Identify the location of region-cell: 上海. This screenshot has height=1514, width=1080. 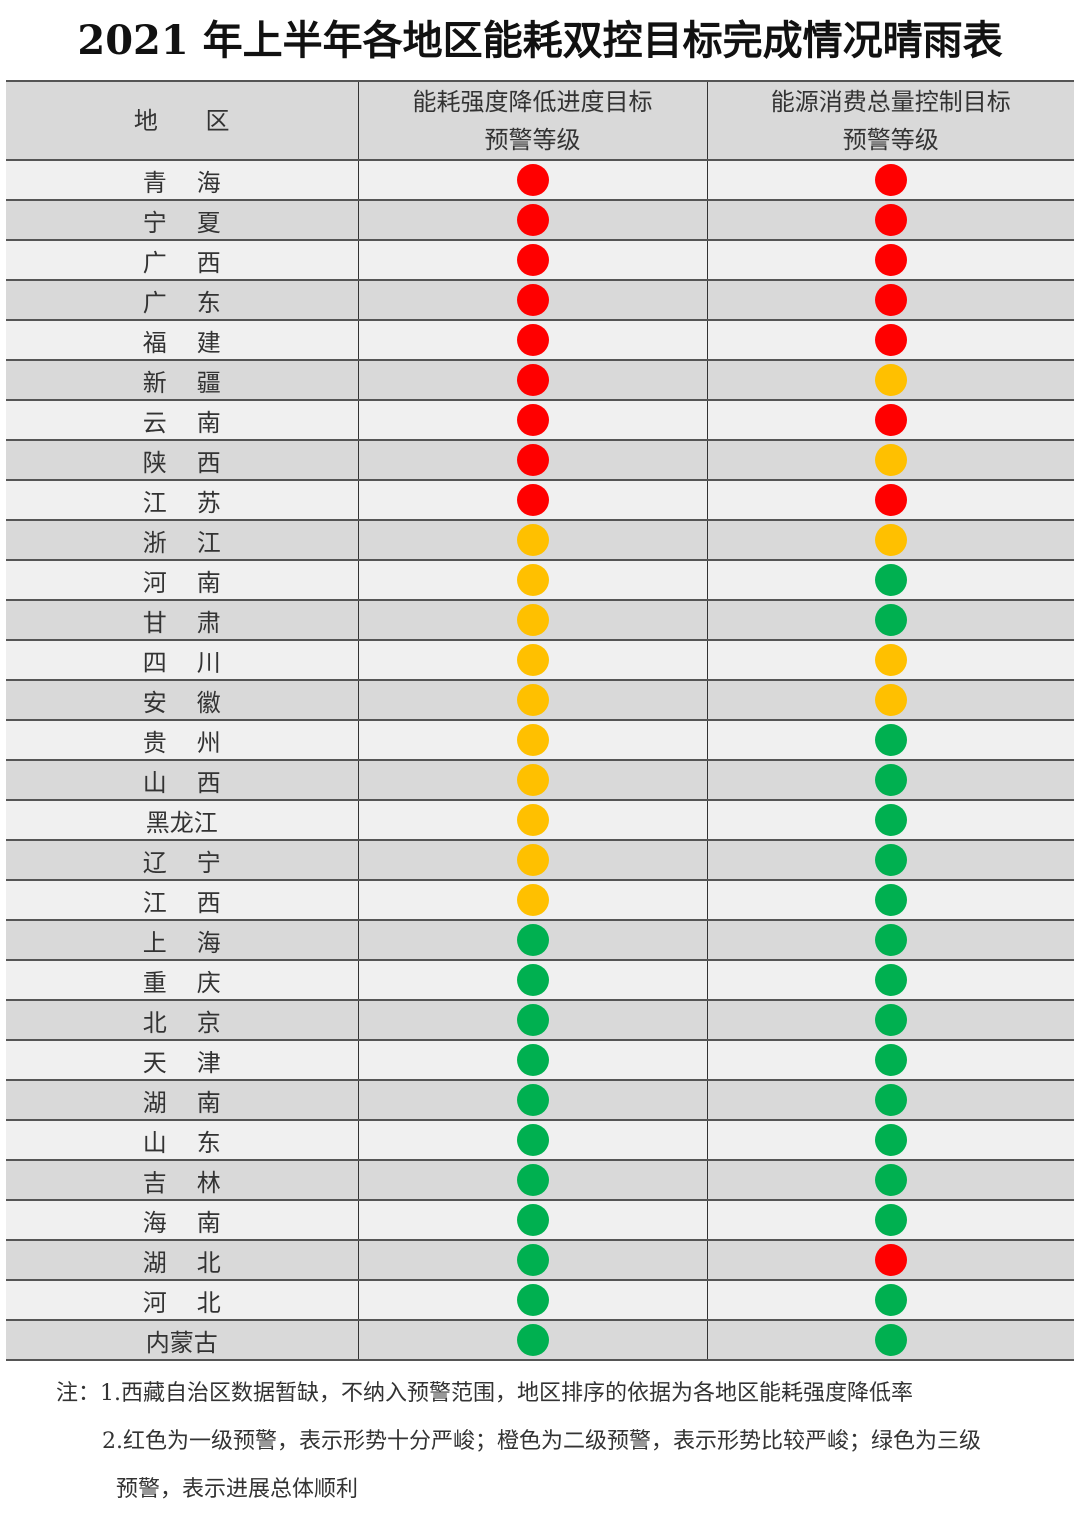
(182, 940).